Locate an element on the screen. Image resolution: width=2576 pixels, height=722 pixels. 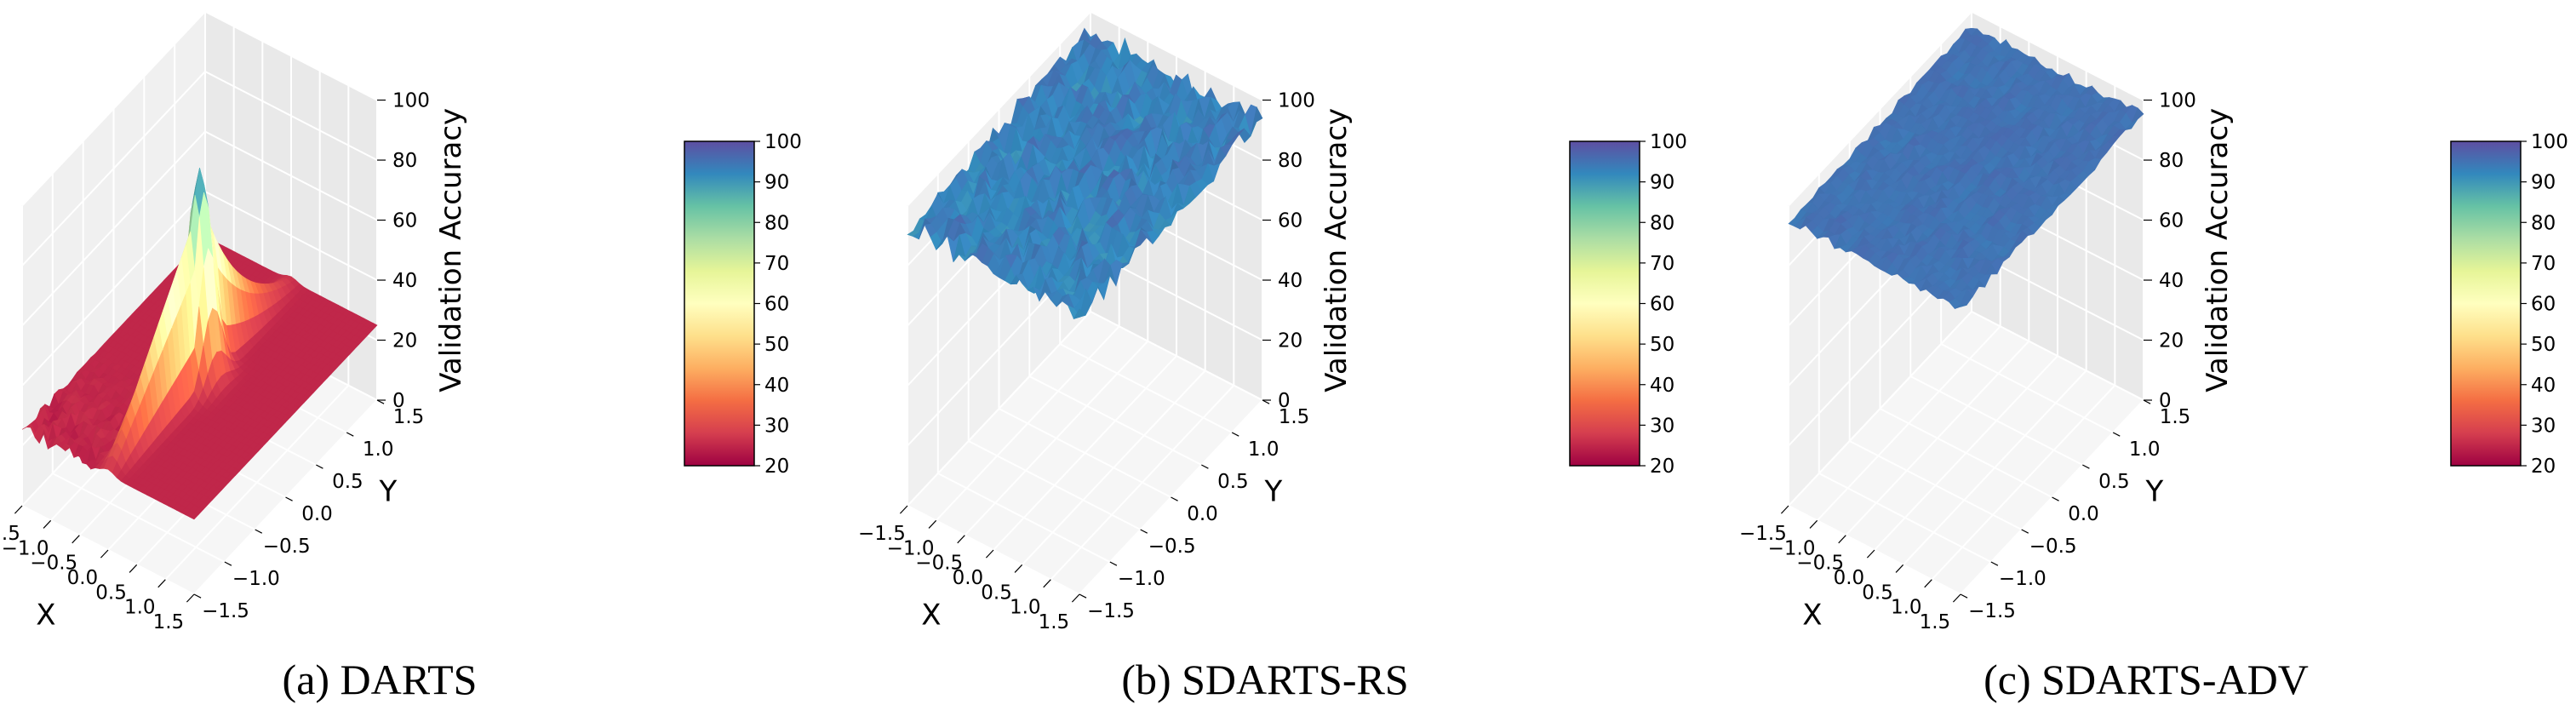
x-tick-label: −0.5 is located at coordinates (54, 564).